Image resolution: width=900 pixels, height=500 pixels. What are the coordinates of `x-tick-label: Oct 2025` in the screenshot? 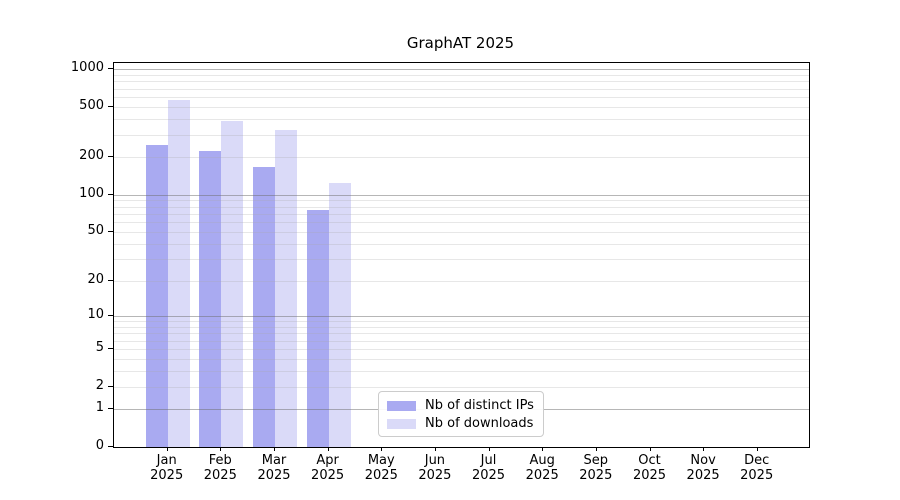 It's located at (649, 468).